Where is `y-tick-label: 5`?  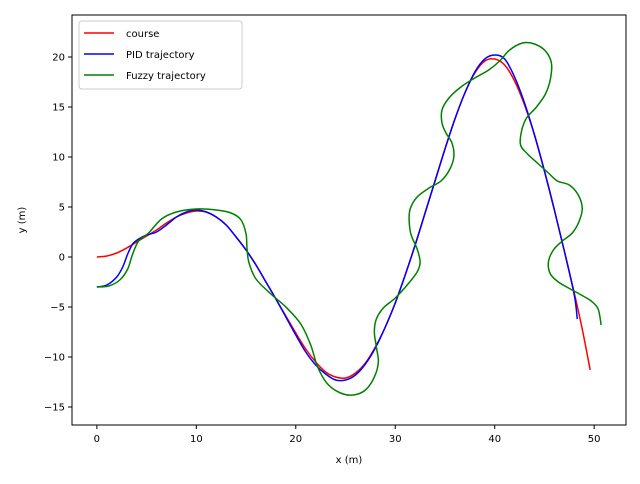 y-tick-label: 5 is located at coordinates (62, 208).